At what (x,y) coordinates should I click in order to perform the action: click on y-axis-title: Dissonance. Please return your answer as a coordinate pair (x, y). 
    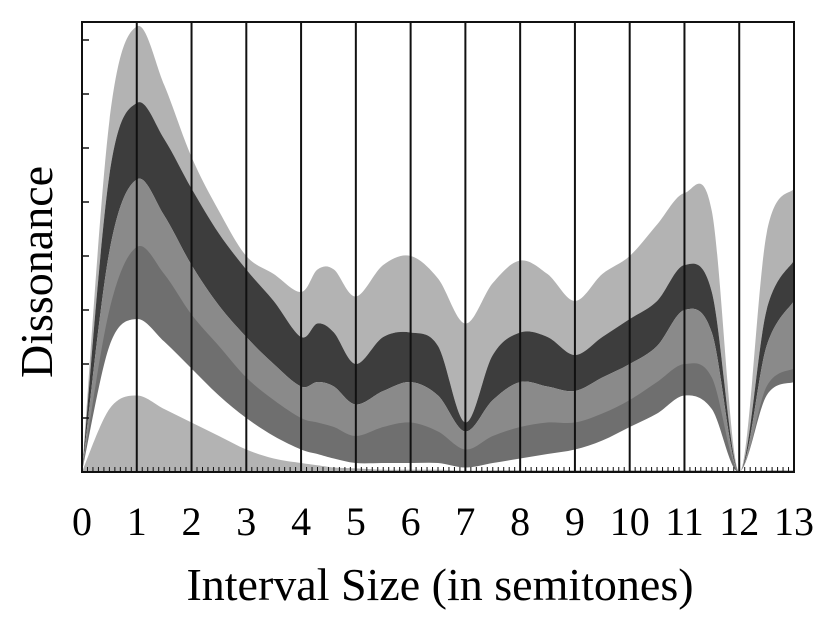
    Looking at the image, I should click on (36, 272).